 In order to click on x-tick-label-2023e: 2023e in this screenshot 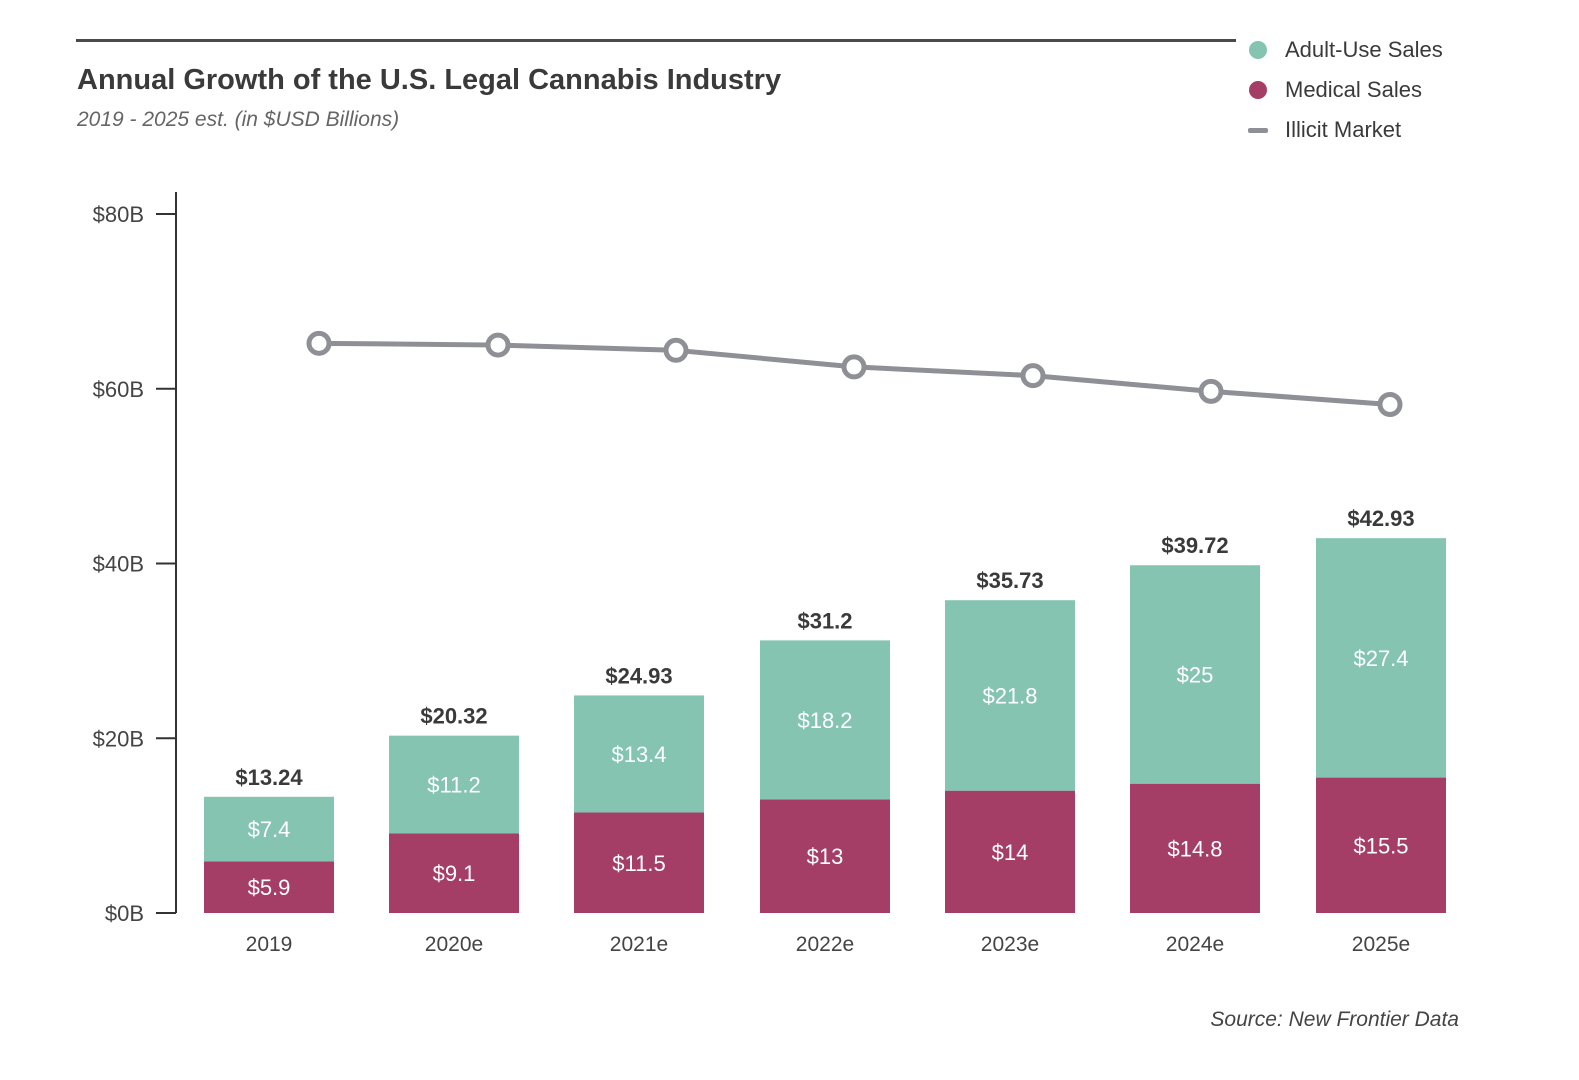, I will do `click(1010, 944)`.